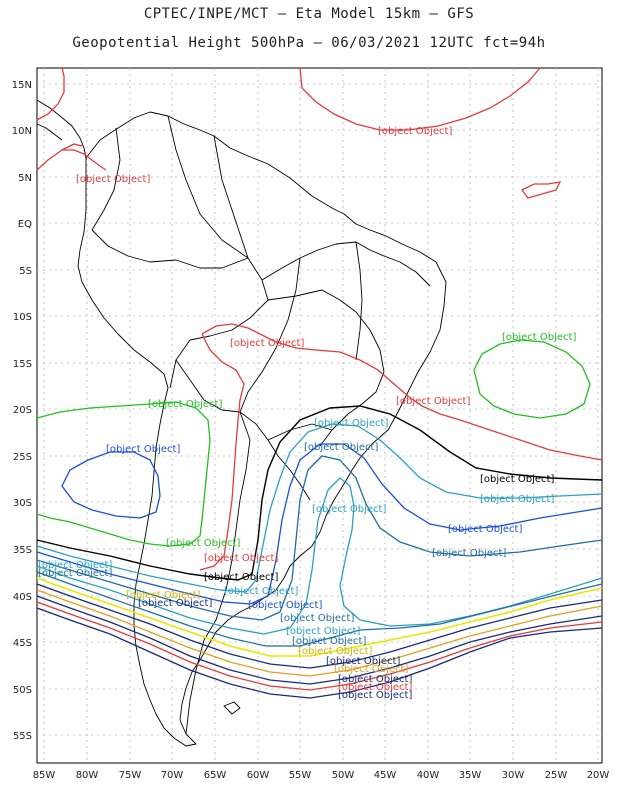  I want to click on lat-label: 10N, so click(22, 131).